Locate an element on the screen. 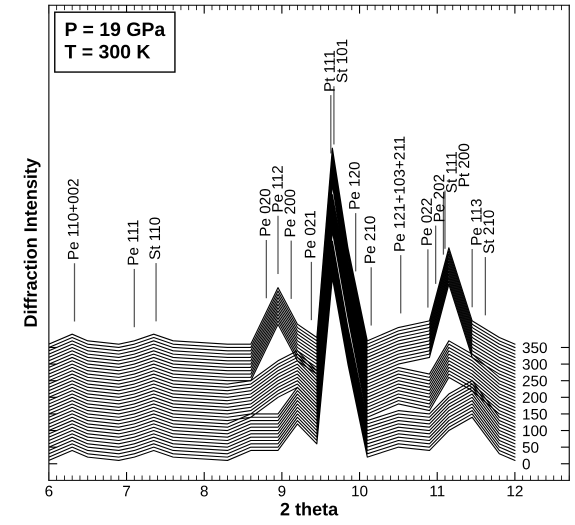 The height and width of the screenshot is (525, 575). y-tick-label: 150 is located at coordinates (535, 414).